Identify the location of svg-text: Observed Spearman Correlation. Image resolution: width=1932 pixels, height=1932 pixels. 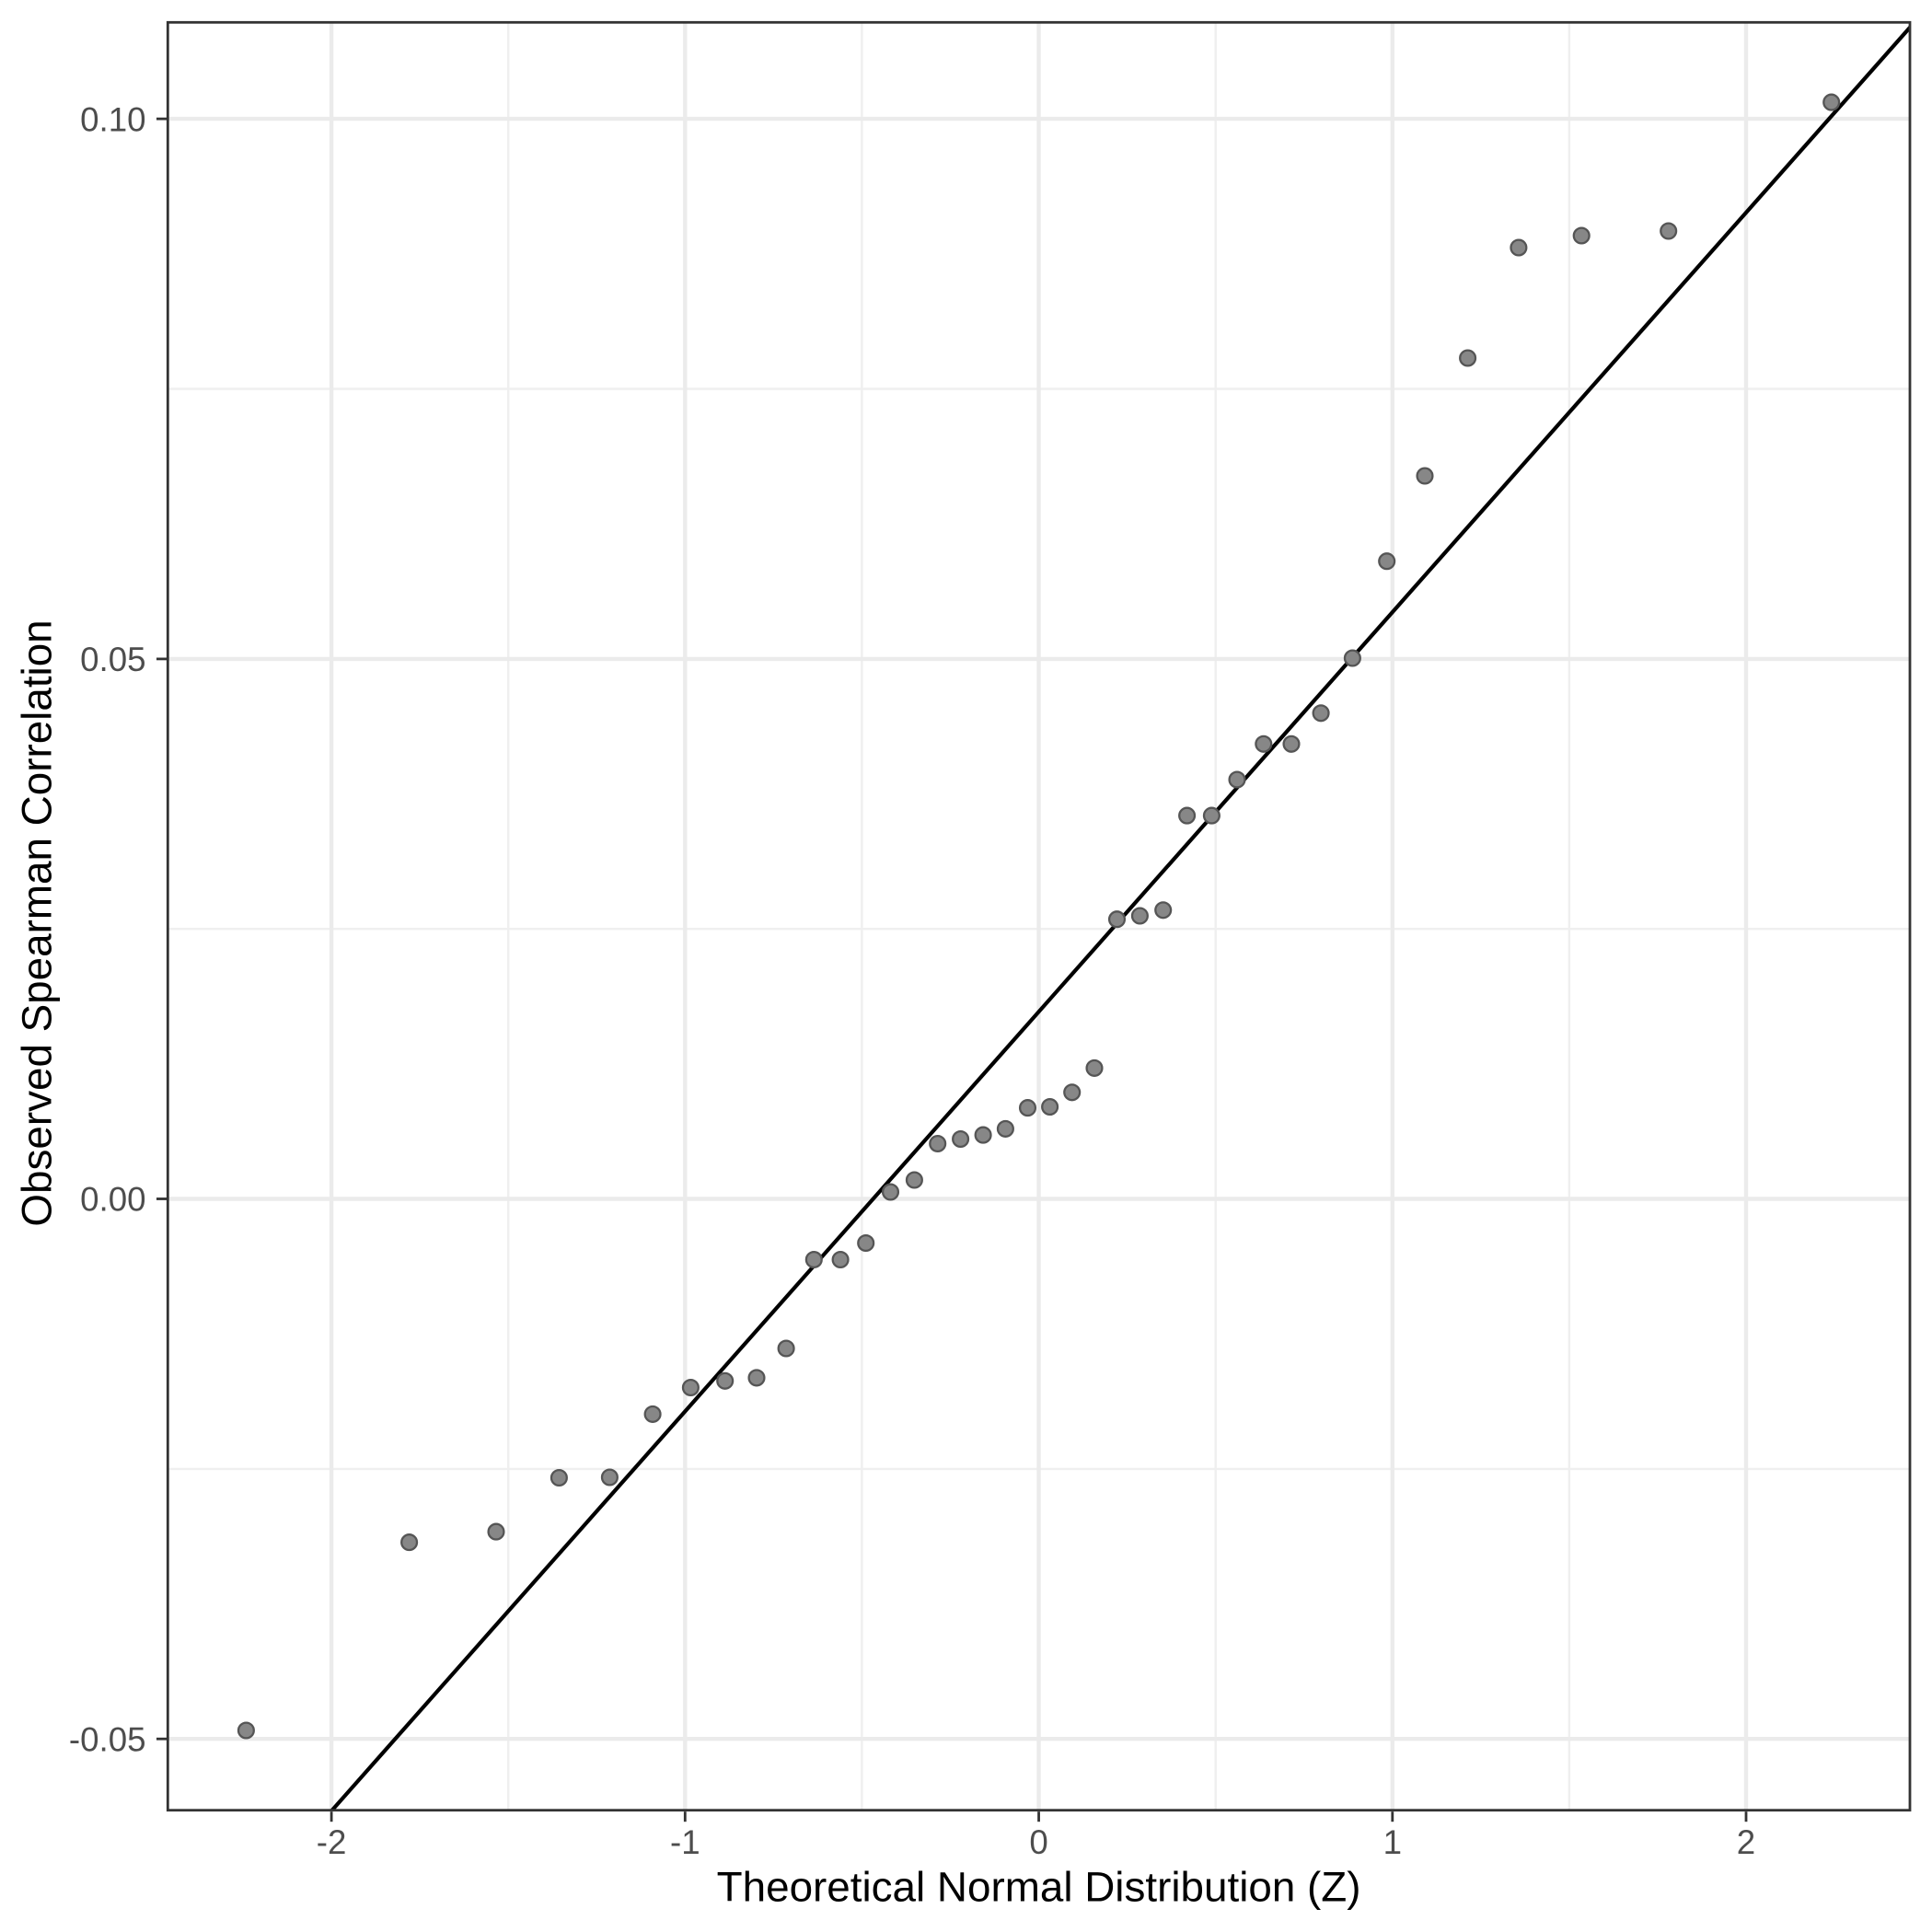
(37, 923).